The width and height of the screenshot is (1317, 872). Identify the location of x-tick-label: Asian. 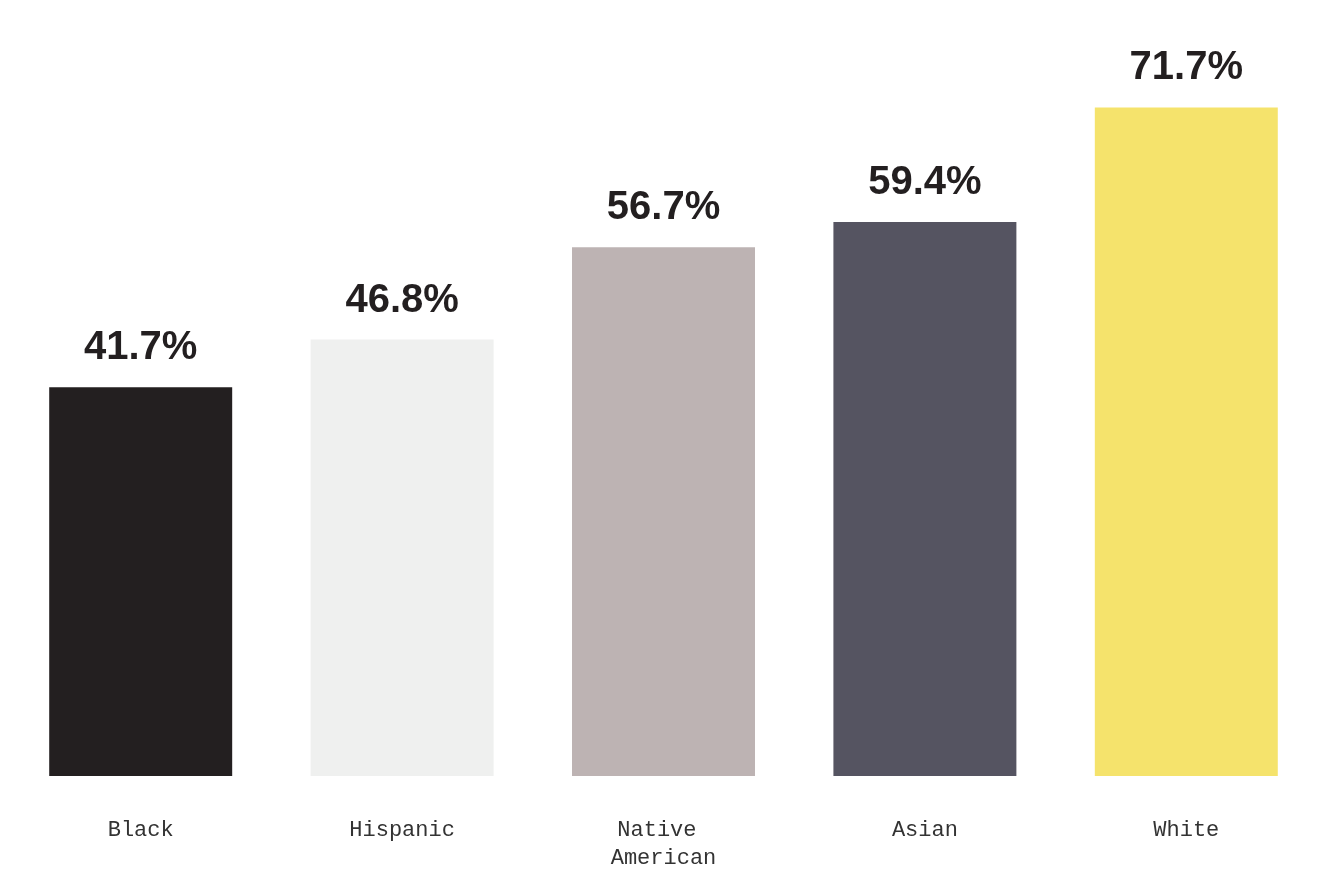
(924, 830).